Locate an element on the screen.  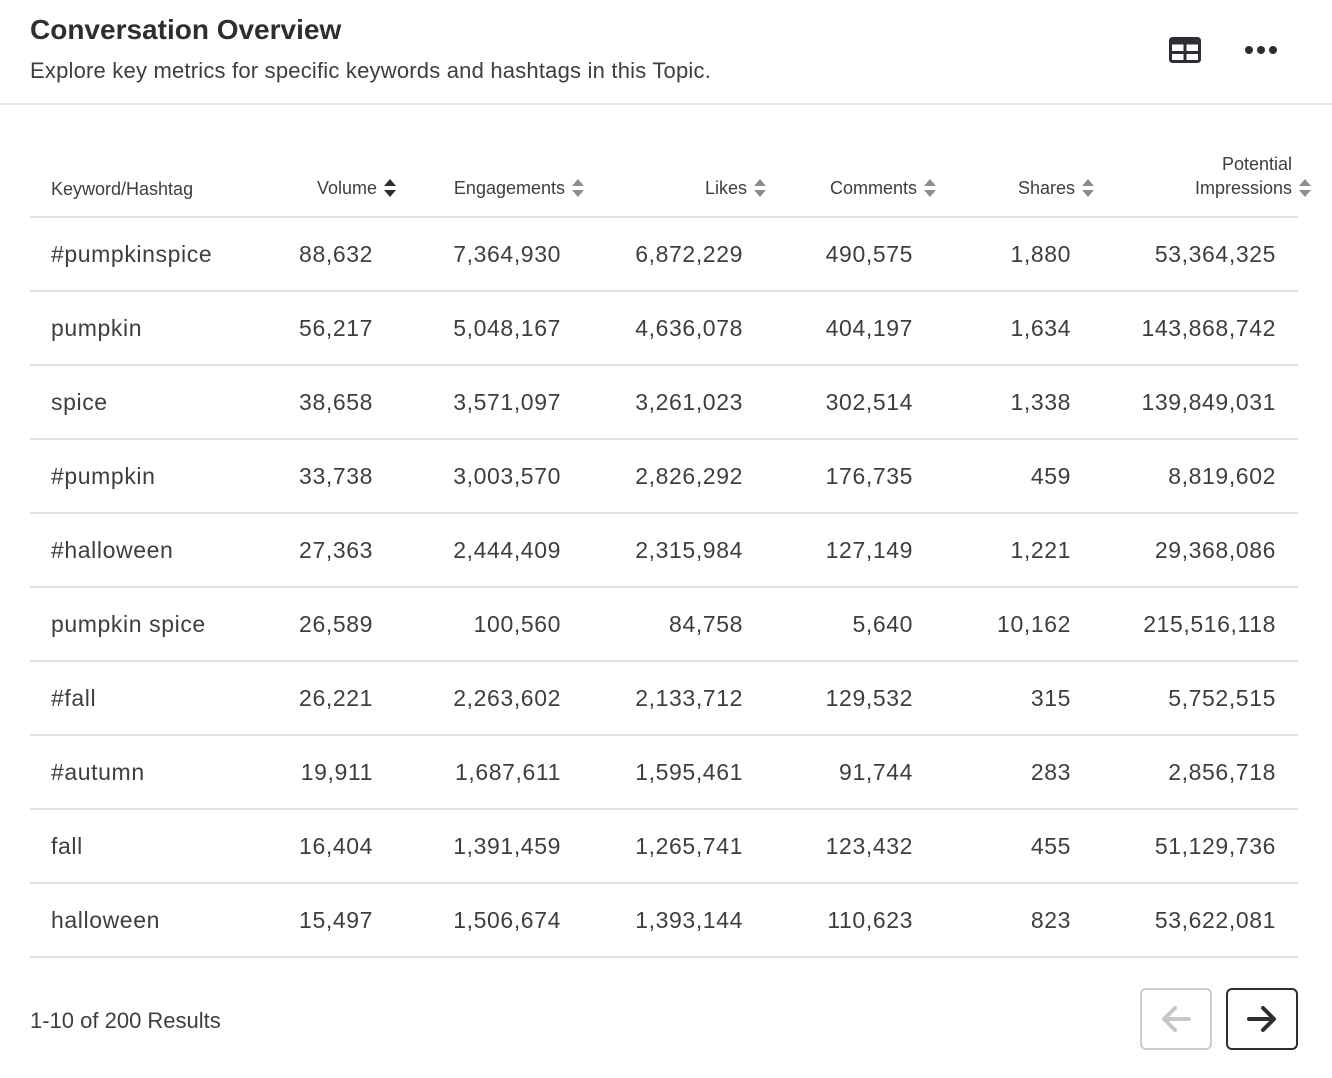
comments-cell: 5,640 is located at coordinates (852, 624).